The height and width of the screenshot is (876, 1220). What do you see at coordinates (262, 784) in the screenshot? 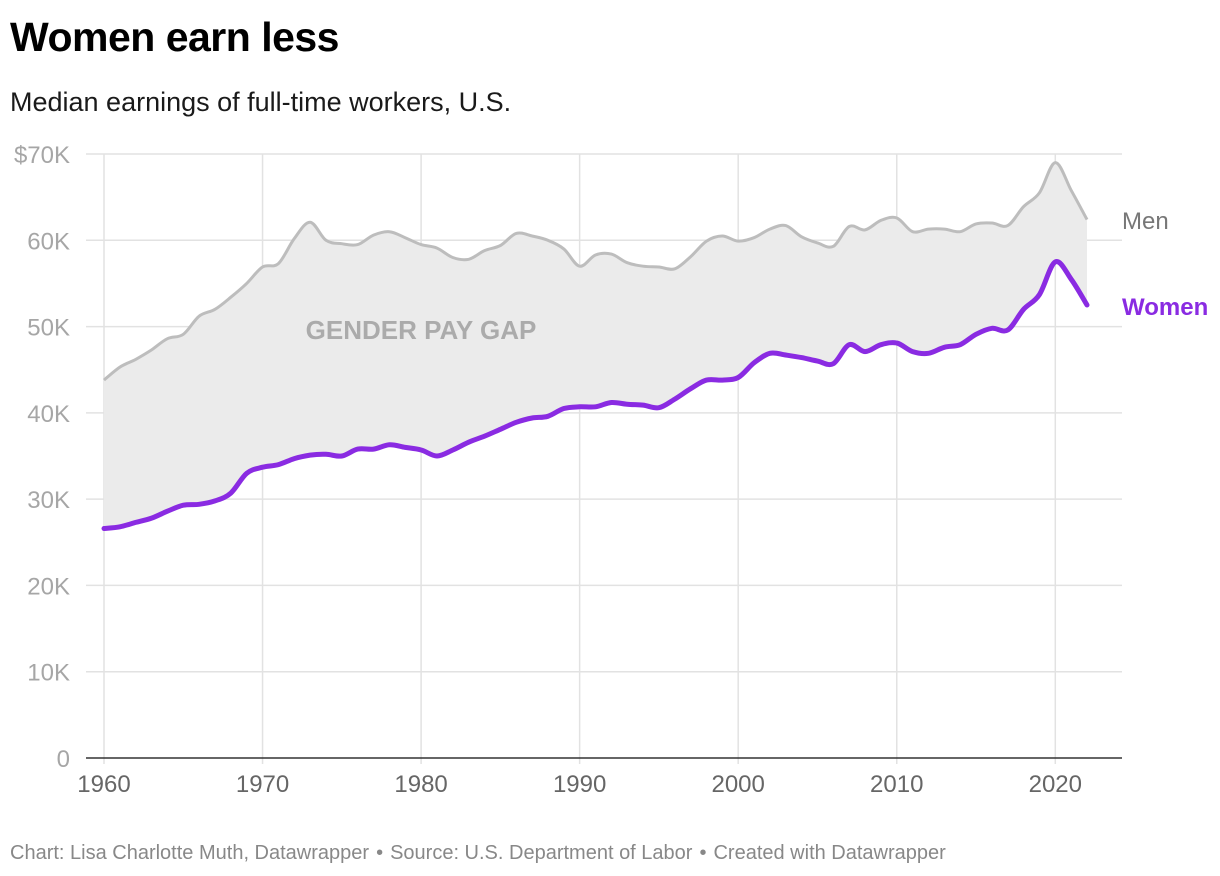
I see `x-tick-label: 1970` at bounding box center [262, 784].